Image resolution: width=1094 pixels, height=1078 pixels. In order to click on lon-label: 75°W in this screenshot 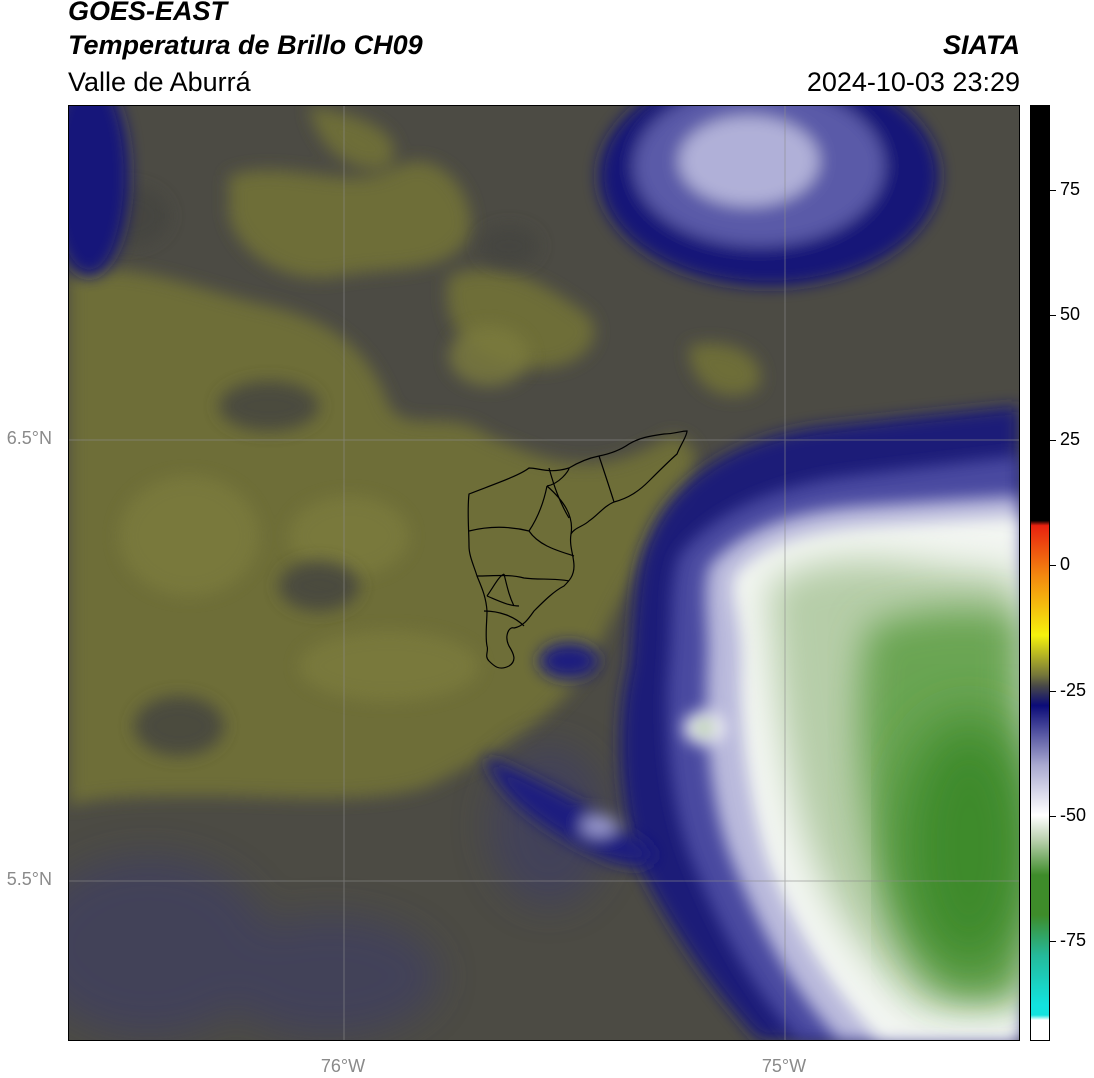, I will do `click(784, 1066)`.